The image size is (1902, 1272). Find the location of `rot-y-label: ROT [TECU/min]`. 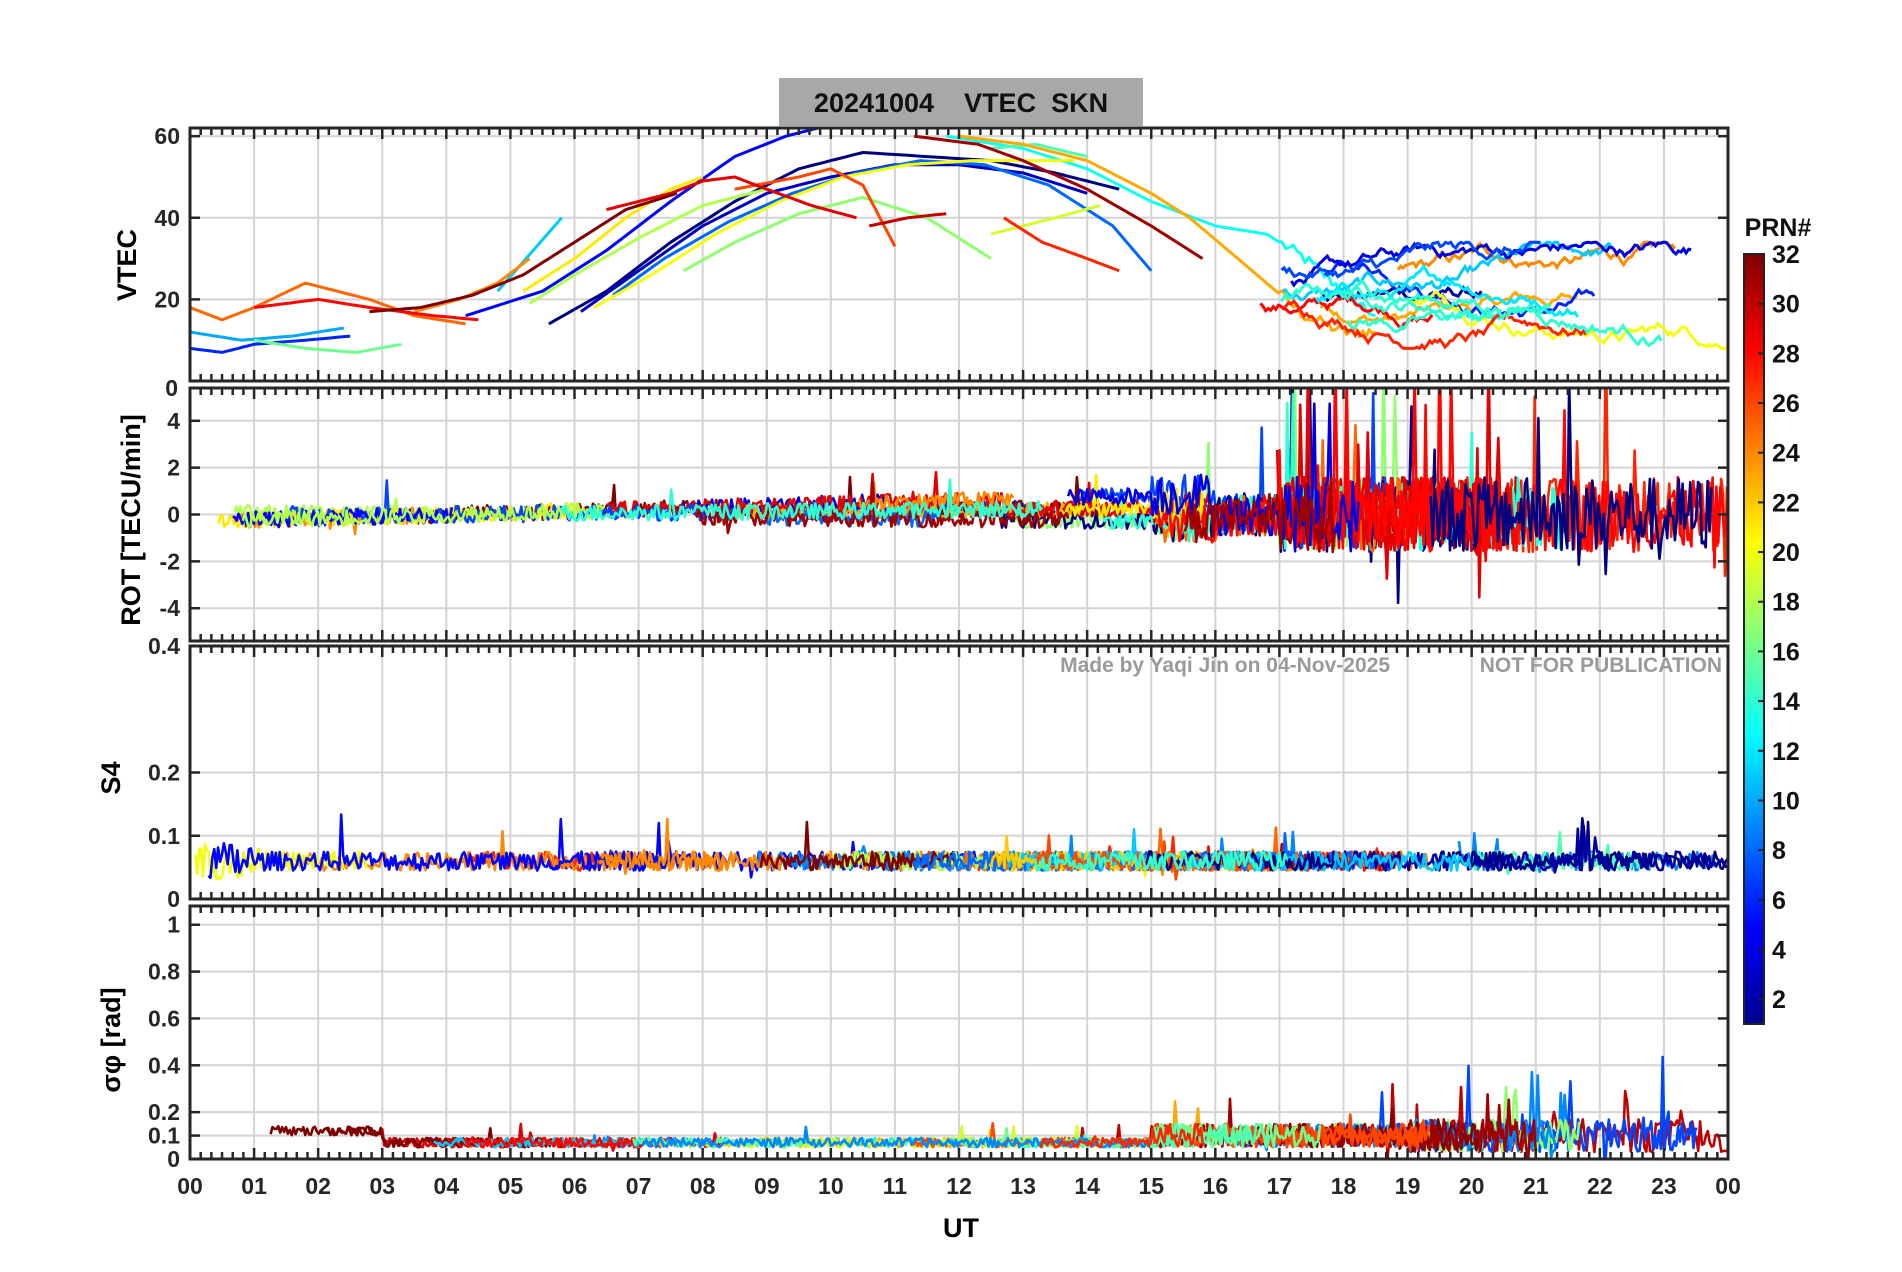

rot-y-label: ROT [TECU/min] is located at coordinates (131, 519).